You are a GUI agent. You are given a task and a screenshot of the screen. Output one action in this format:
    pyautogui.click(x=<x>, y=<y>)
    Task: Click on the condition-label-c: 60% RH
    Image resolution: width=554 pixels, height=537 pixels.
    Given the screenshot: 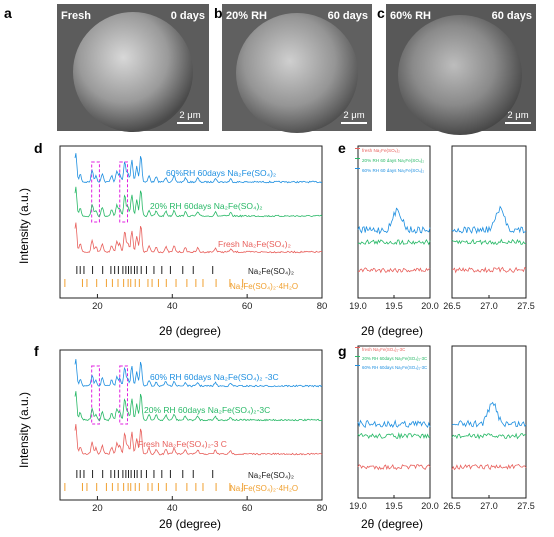 What is the action you would take?
    pyautogui.click(x=410, y=16)
    